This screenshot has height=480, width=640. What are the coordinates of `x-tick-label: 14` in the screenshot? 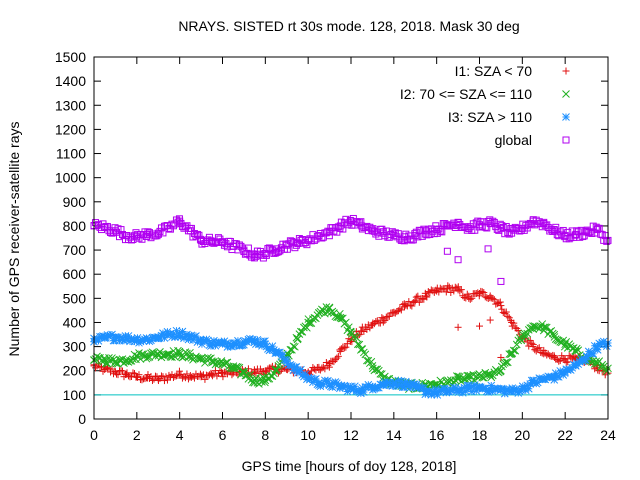 It's located at (394, 435).